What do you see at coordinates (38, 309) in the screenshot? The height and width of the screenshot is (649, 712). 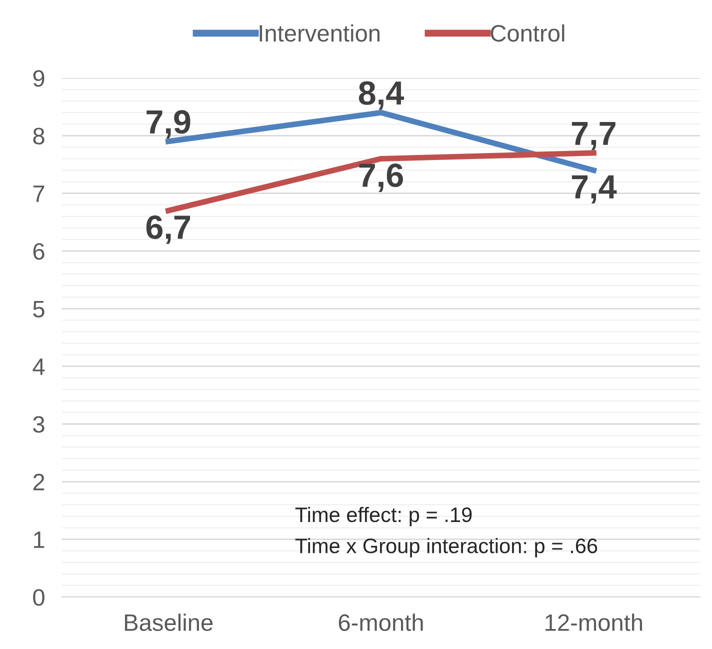 I see `y-tick-label: 5` at bounding box center [38, 309].